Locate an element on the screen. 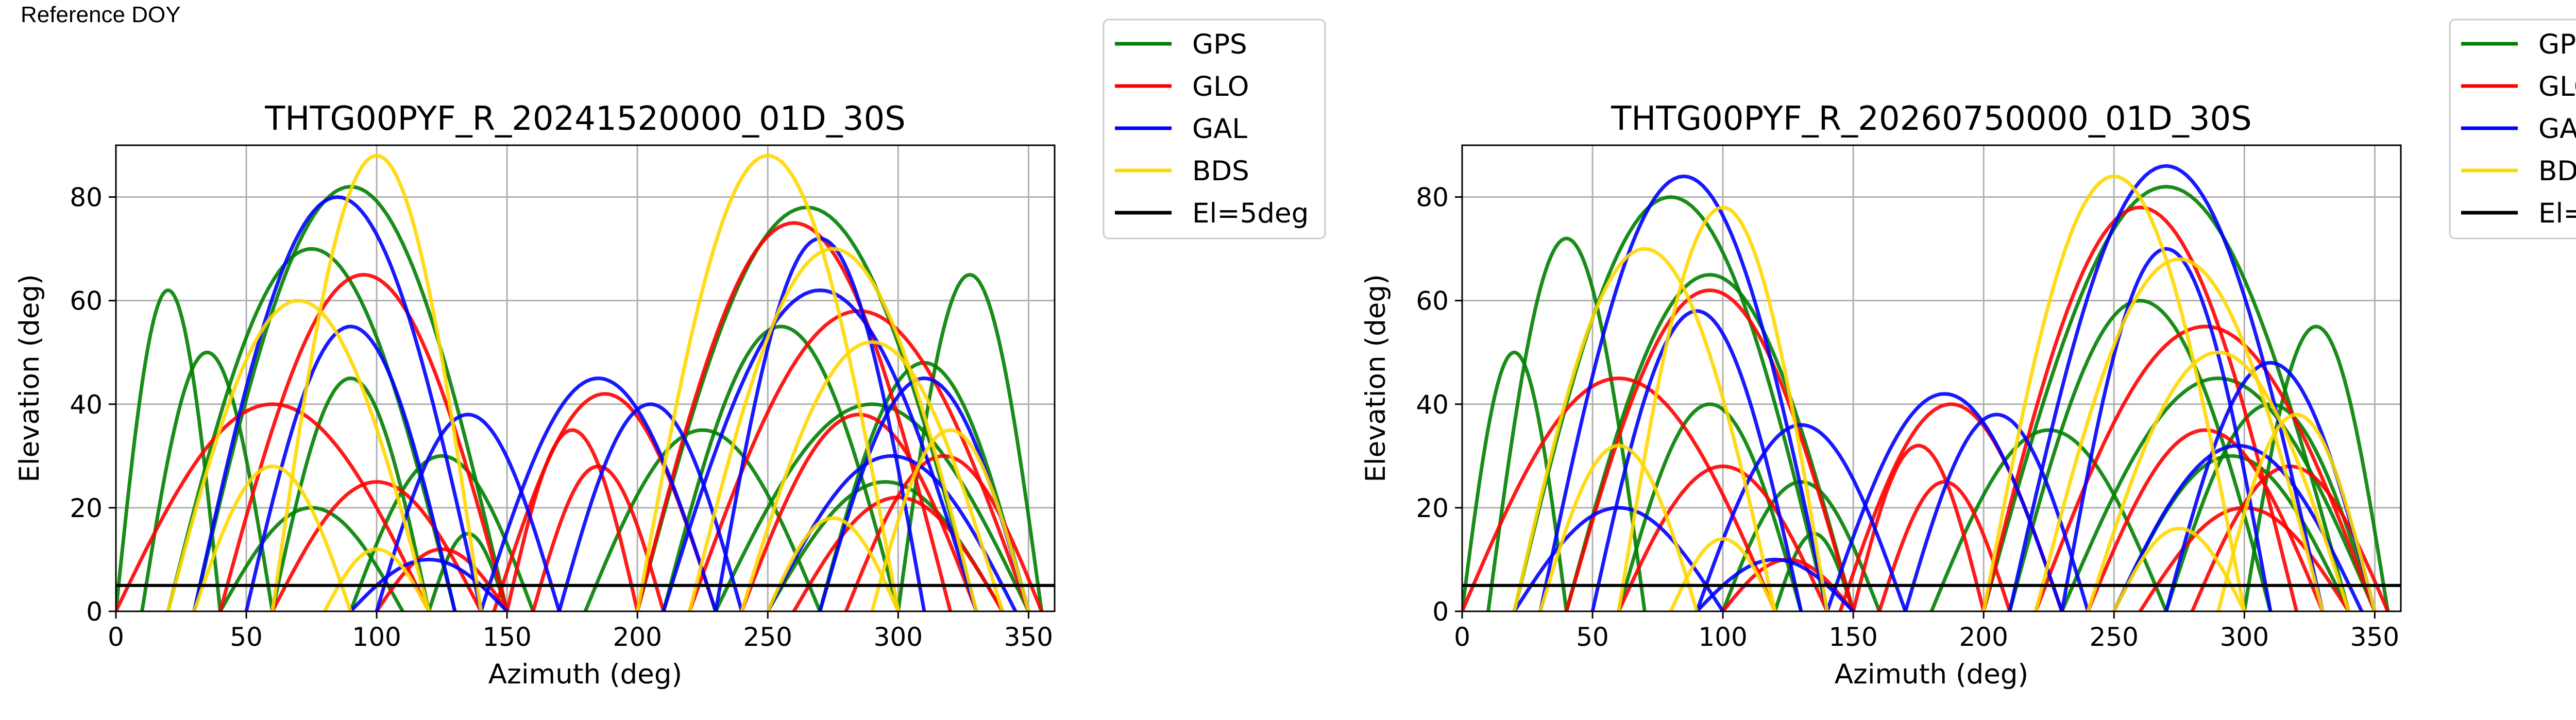 This screenshot has height=720, width=2576. chart-title: THTG00PYF_R_20260750000_01D_30S is located at coordinates (1931, 119).